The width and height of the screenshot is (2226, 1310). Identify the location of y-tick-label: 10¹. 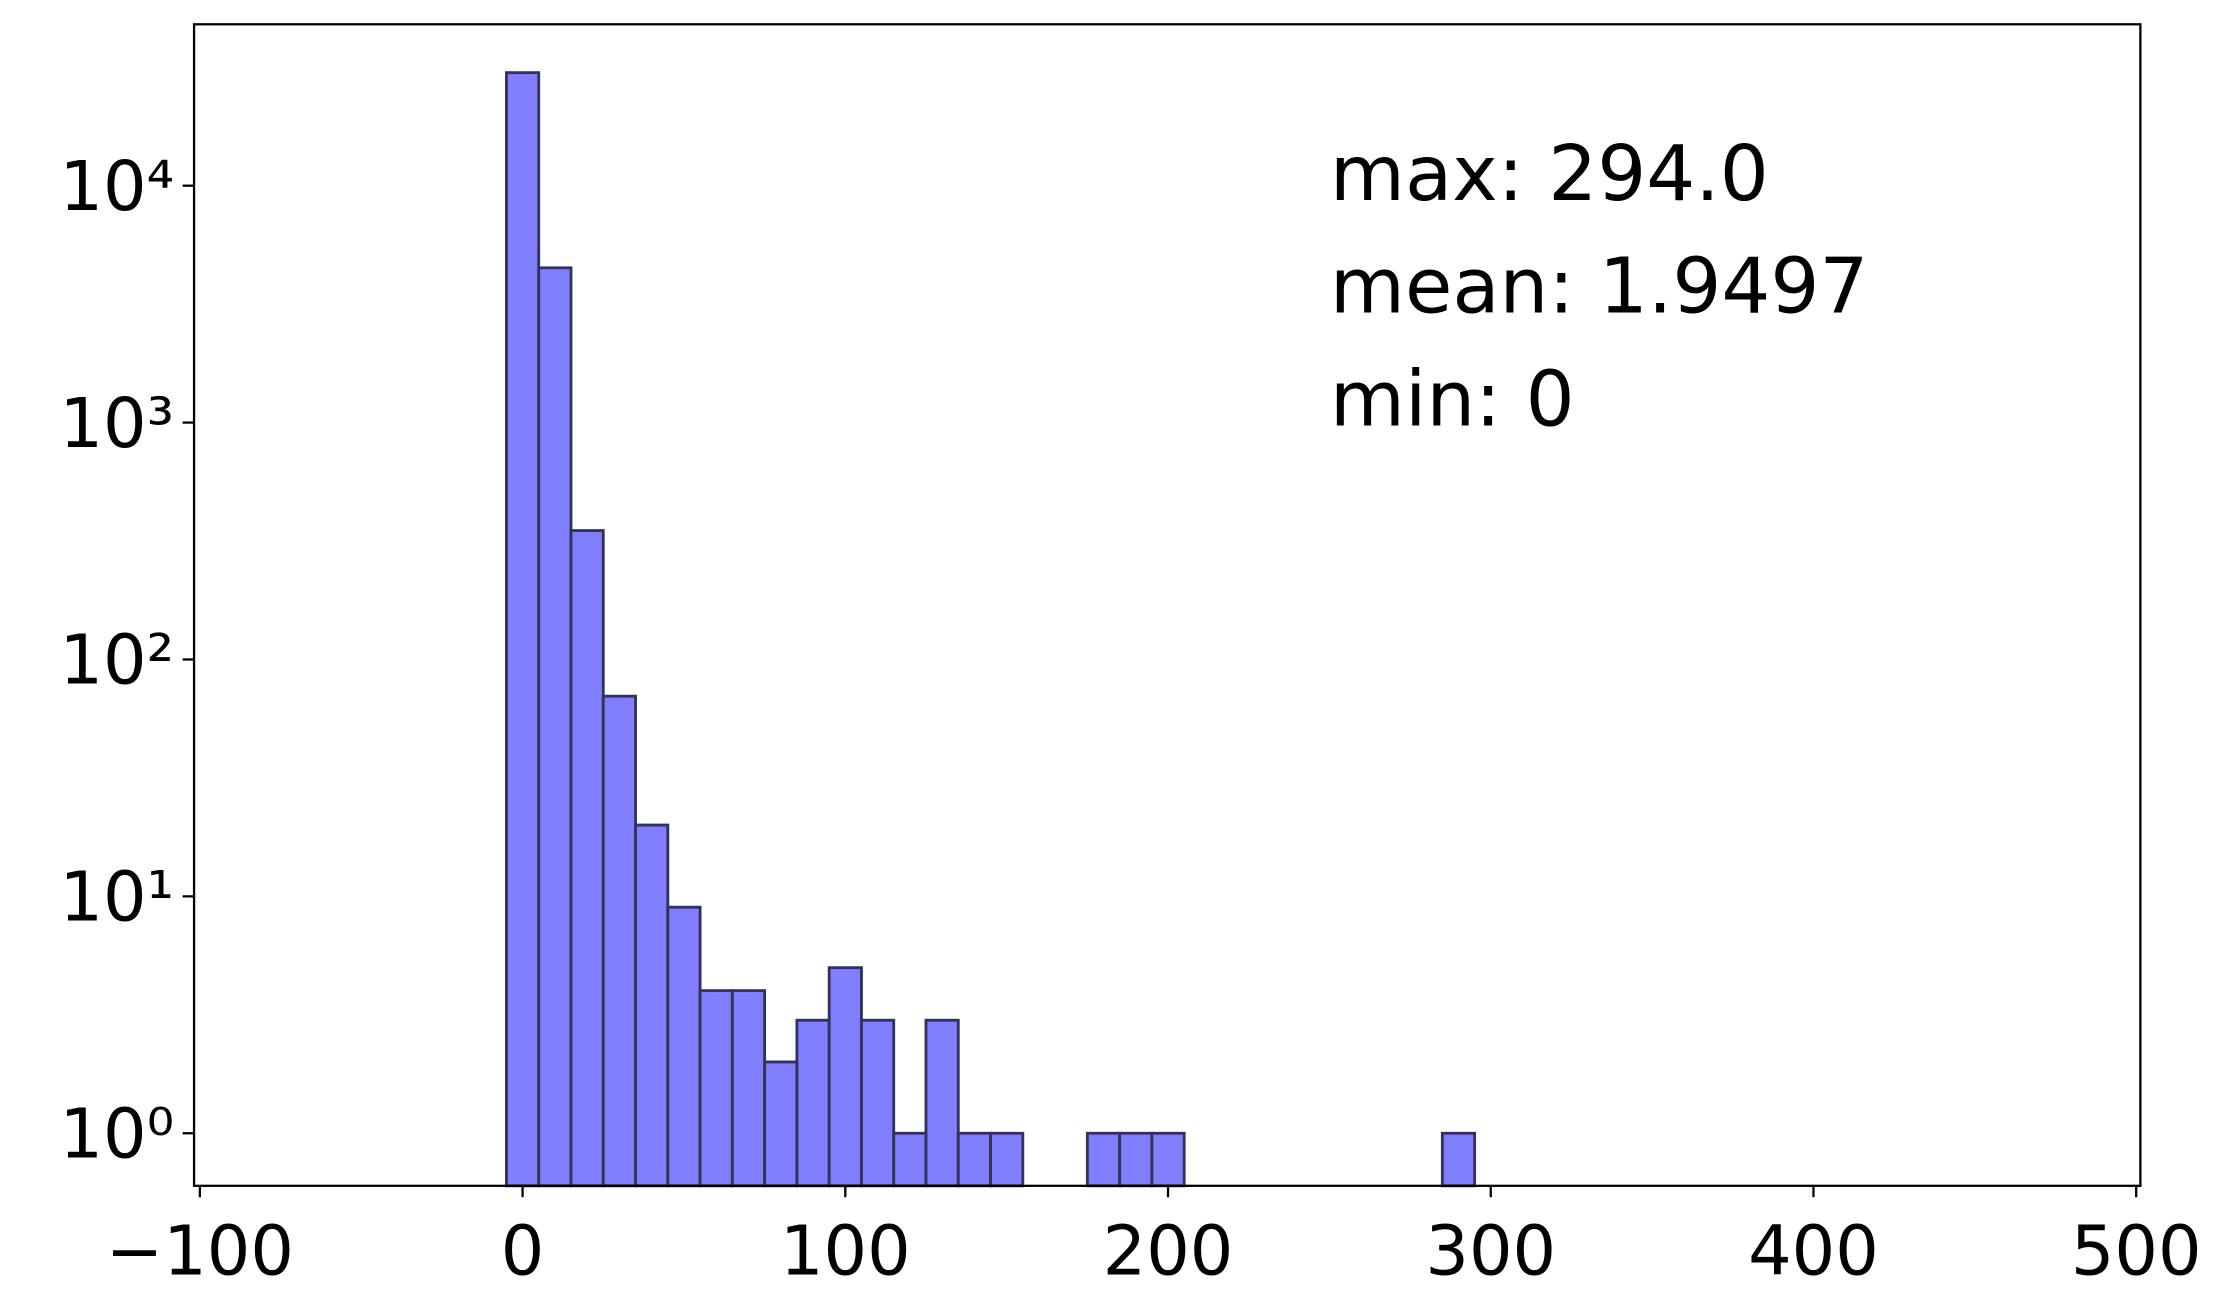
(116, 898).